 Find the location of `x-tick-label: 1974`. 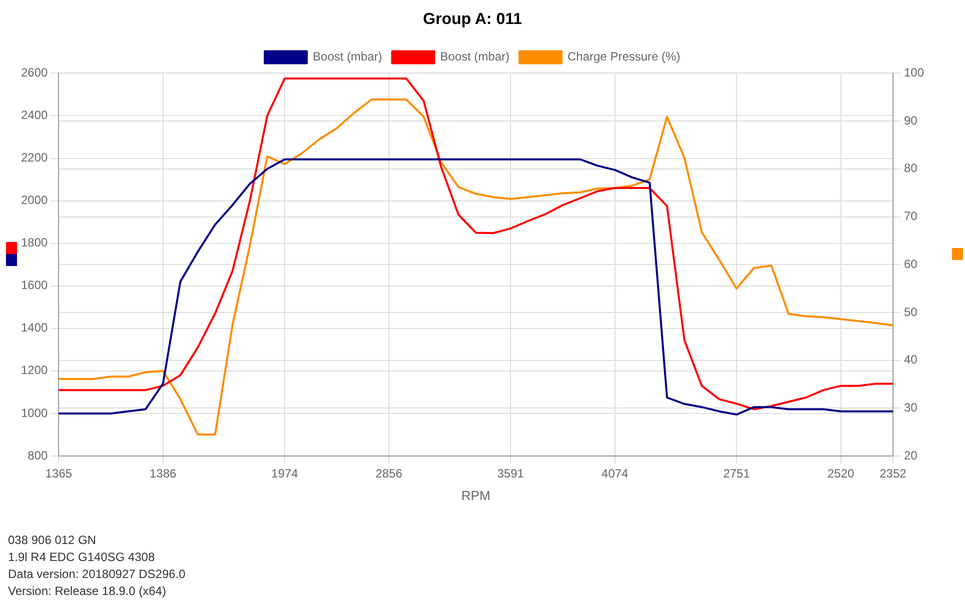

x-tick-label: 1974 is located at coordinates (284, 473).